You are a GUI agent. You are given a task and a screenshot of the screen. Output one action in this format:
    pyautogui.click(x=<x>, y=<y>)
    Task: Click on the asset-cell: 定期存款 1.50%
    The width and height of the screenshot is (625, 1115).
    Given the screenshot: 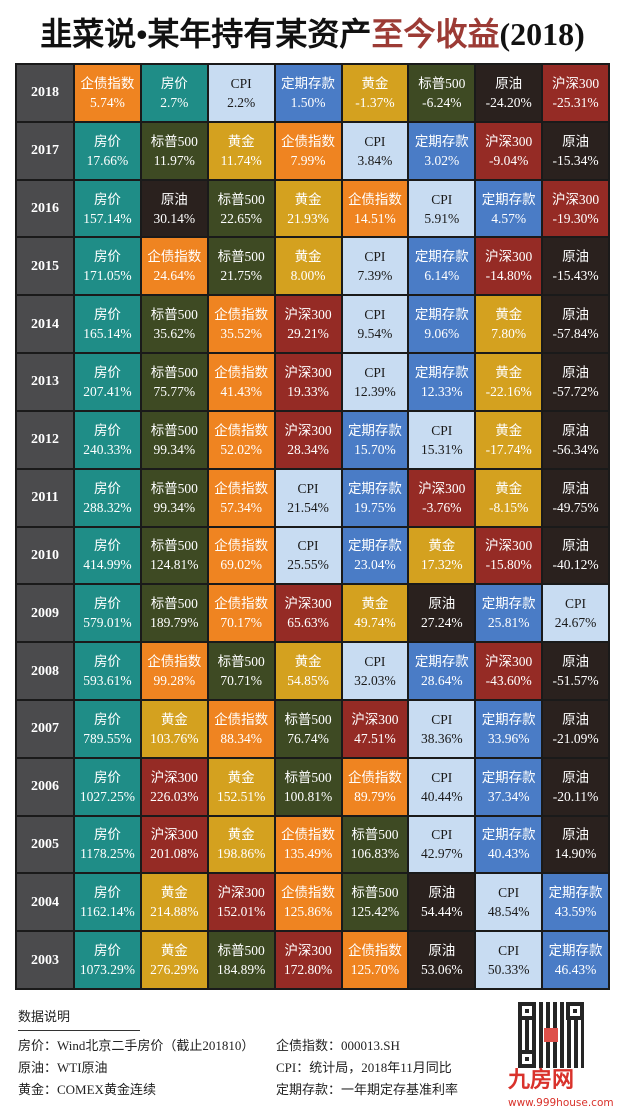 What is the action you would take?
    pyautogui.click(x=308, y=93)
    